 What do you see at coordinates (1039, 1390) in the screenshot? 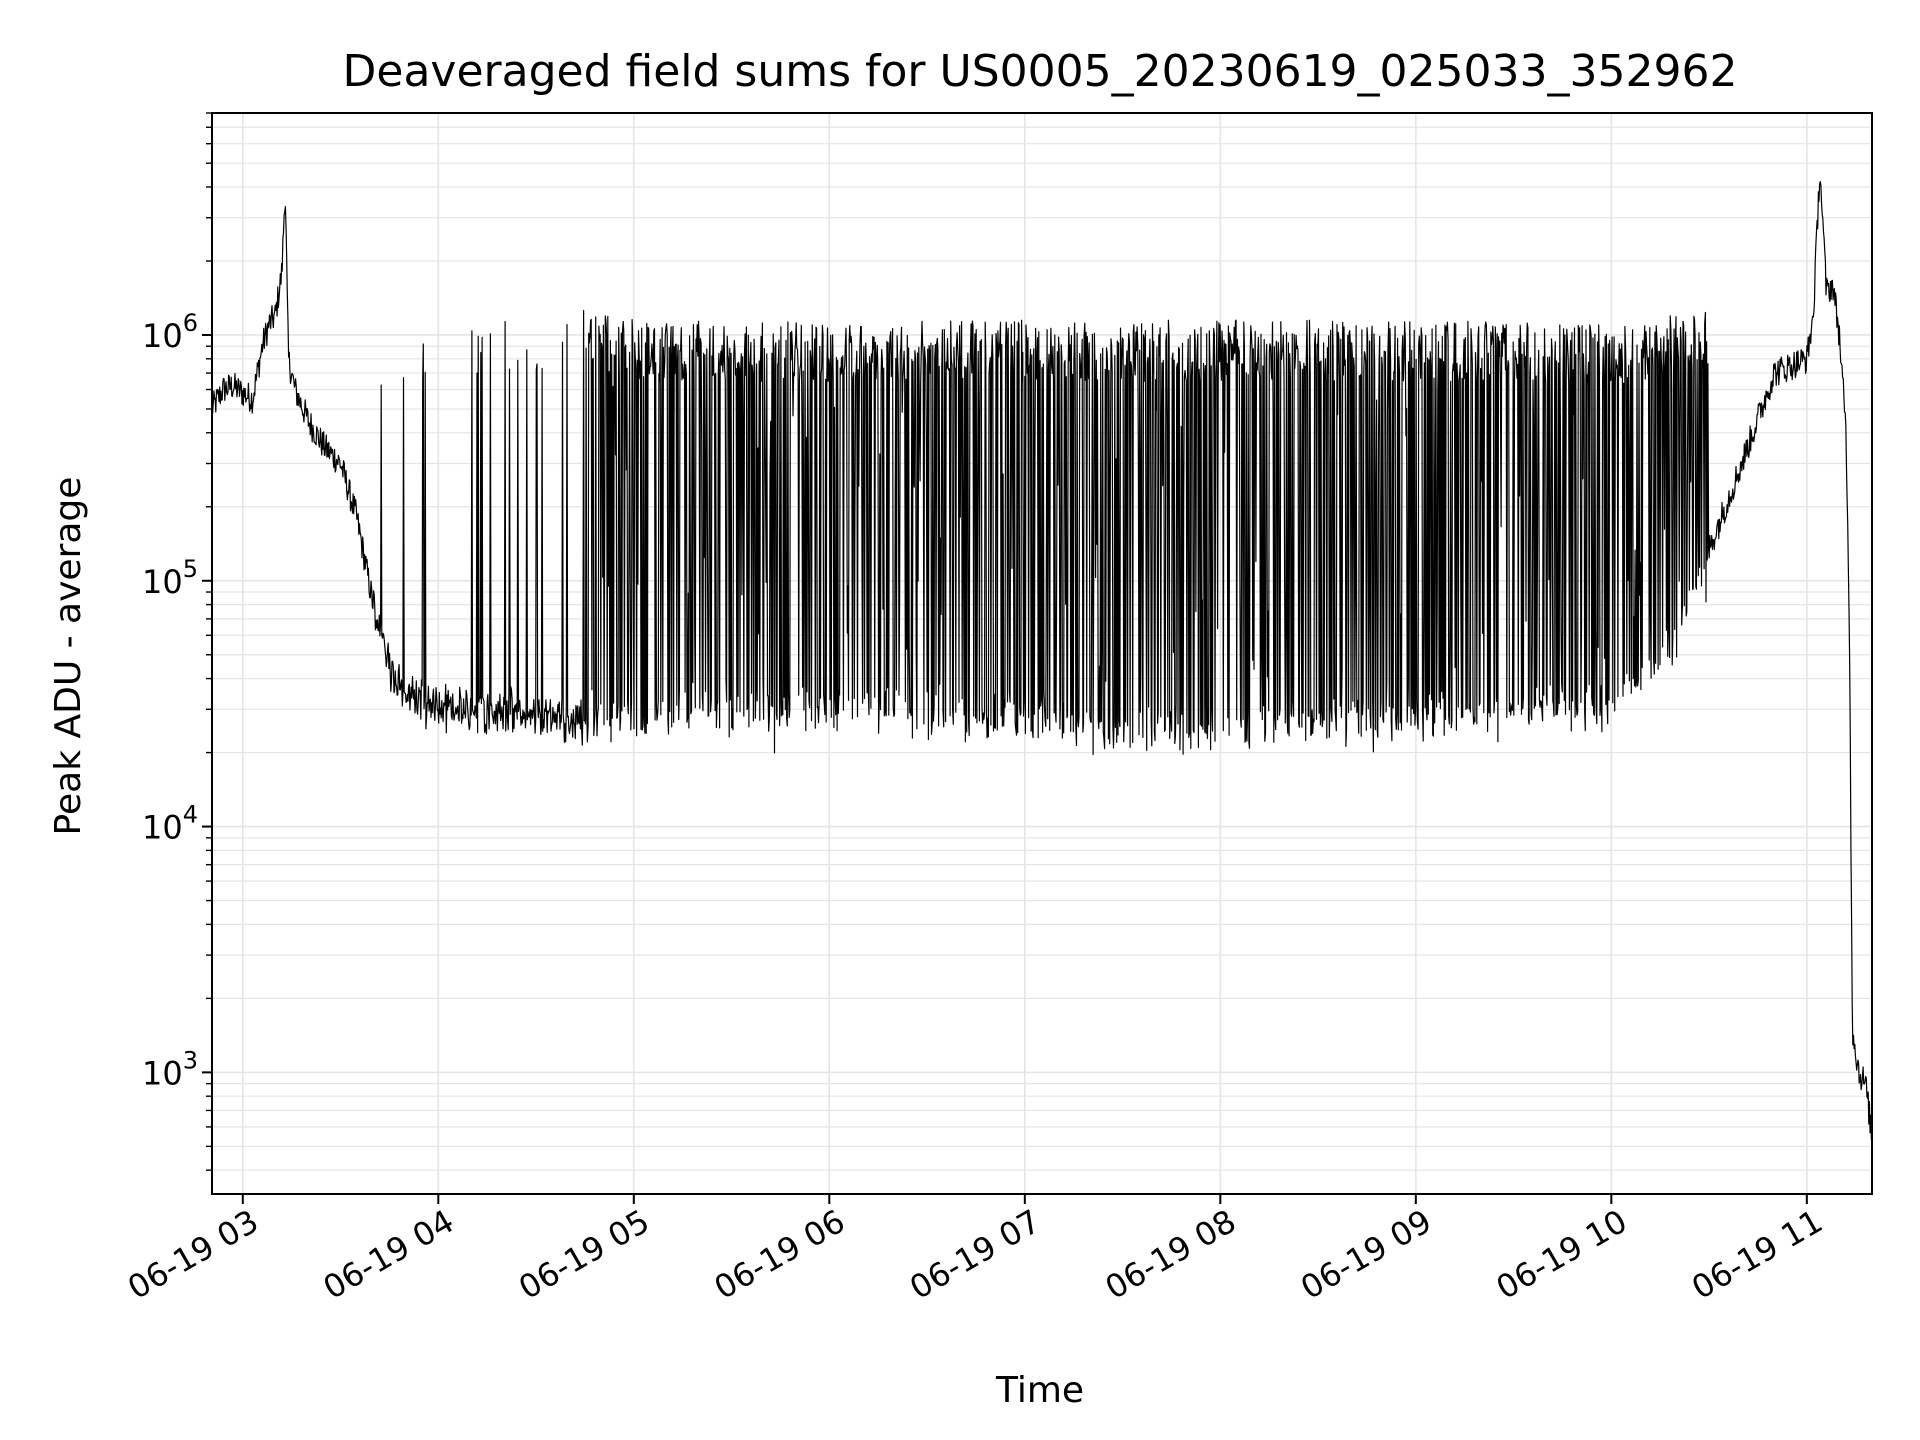
I see `x-axis-label: Time` at bounding box center [1039, 1390].